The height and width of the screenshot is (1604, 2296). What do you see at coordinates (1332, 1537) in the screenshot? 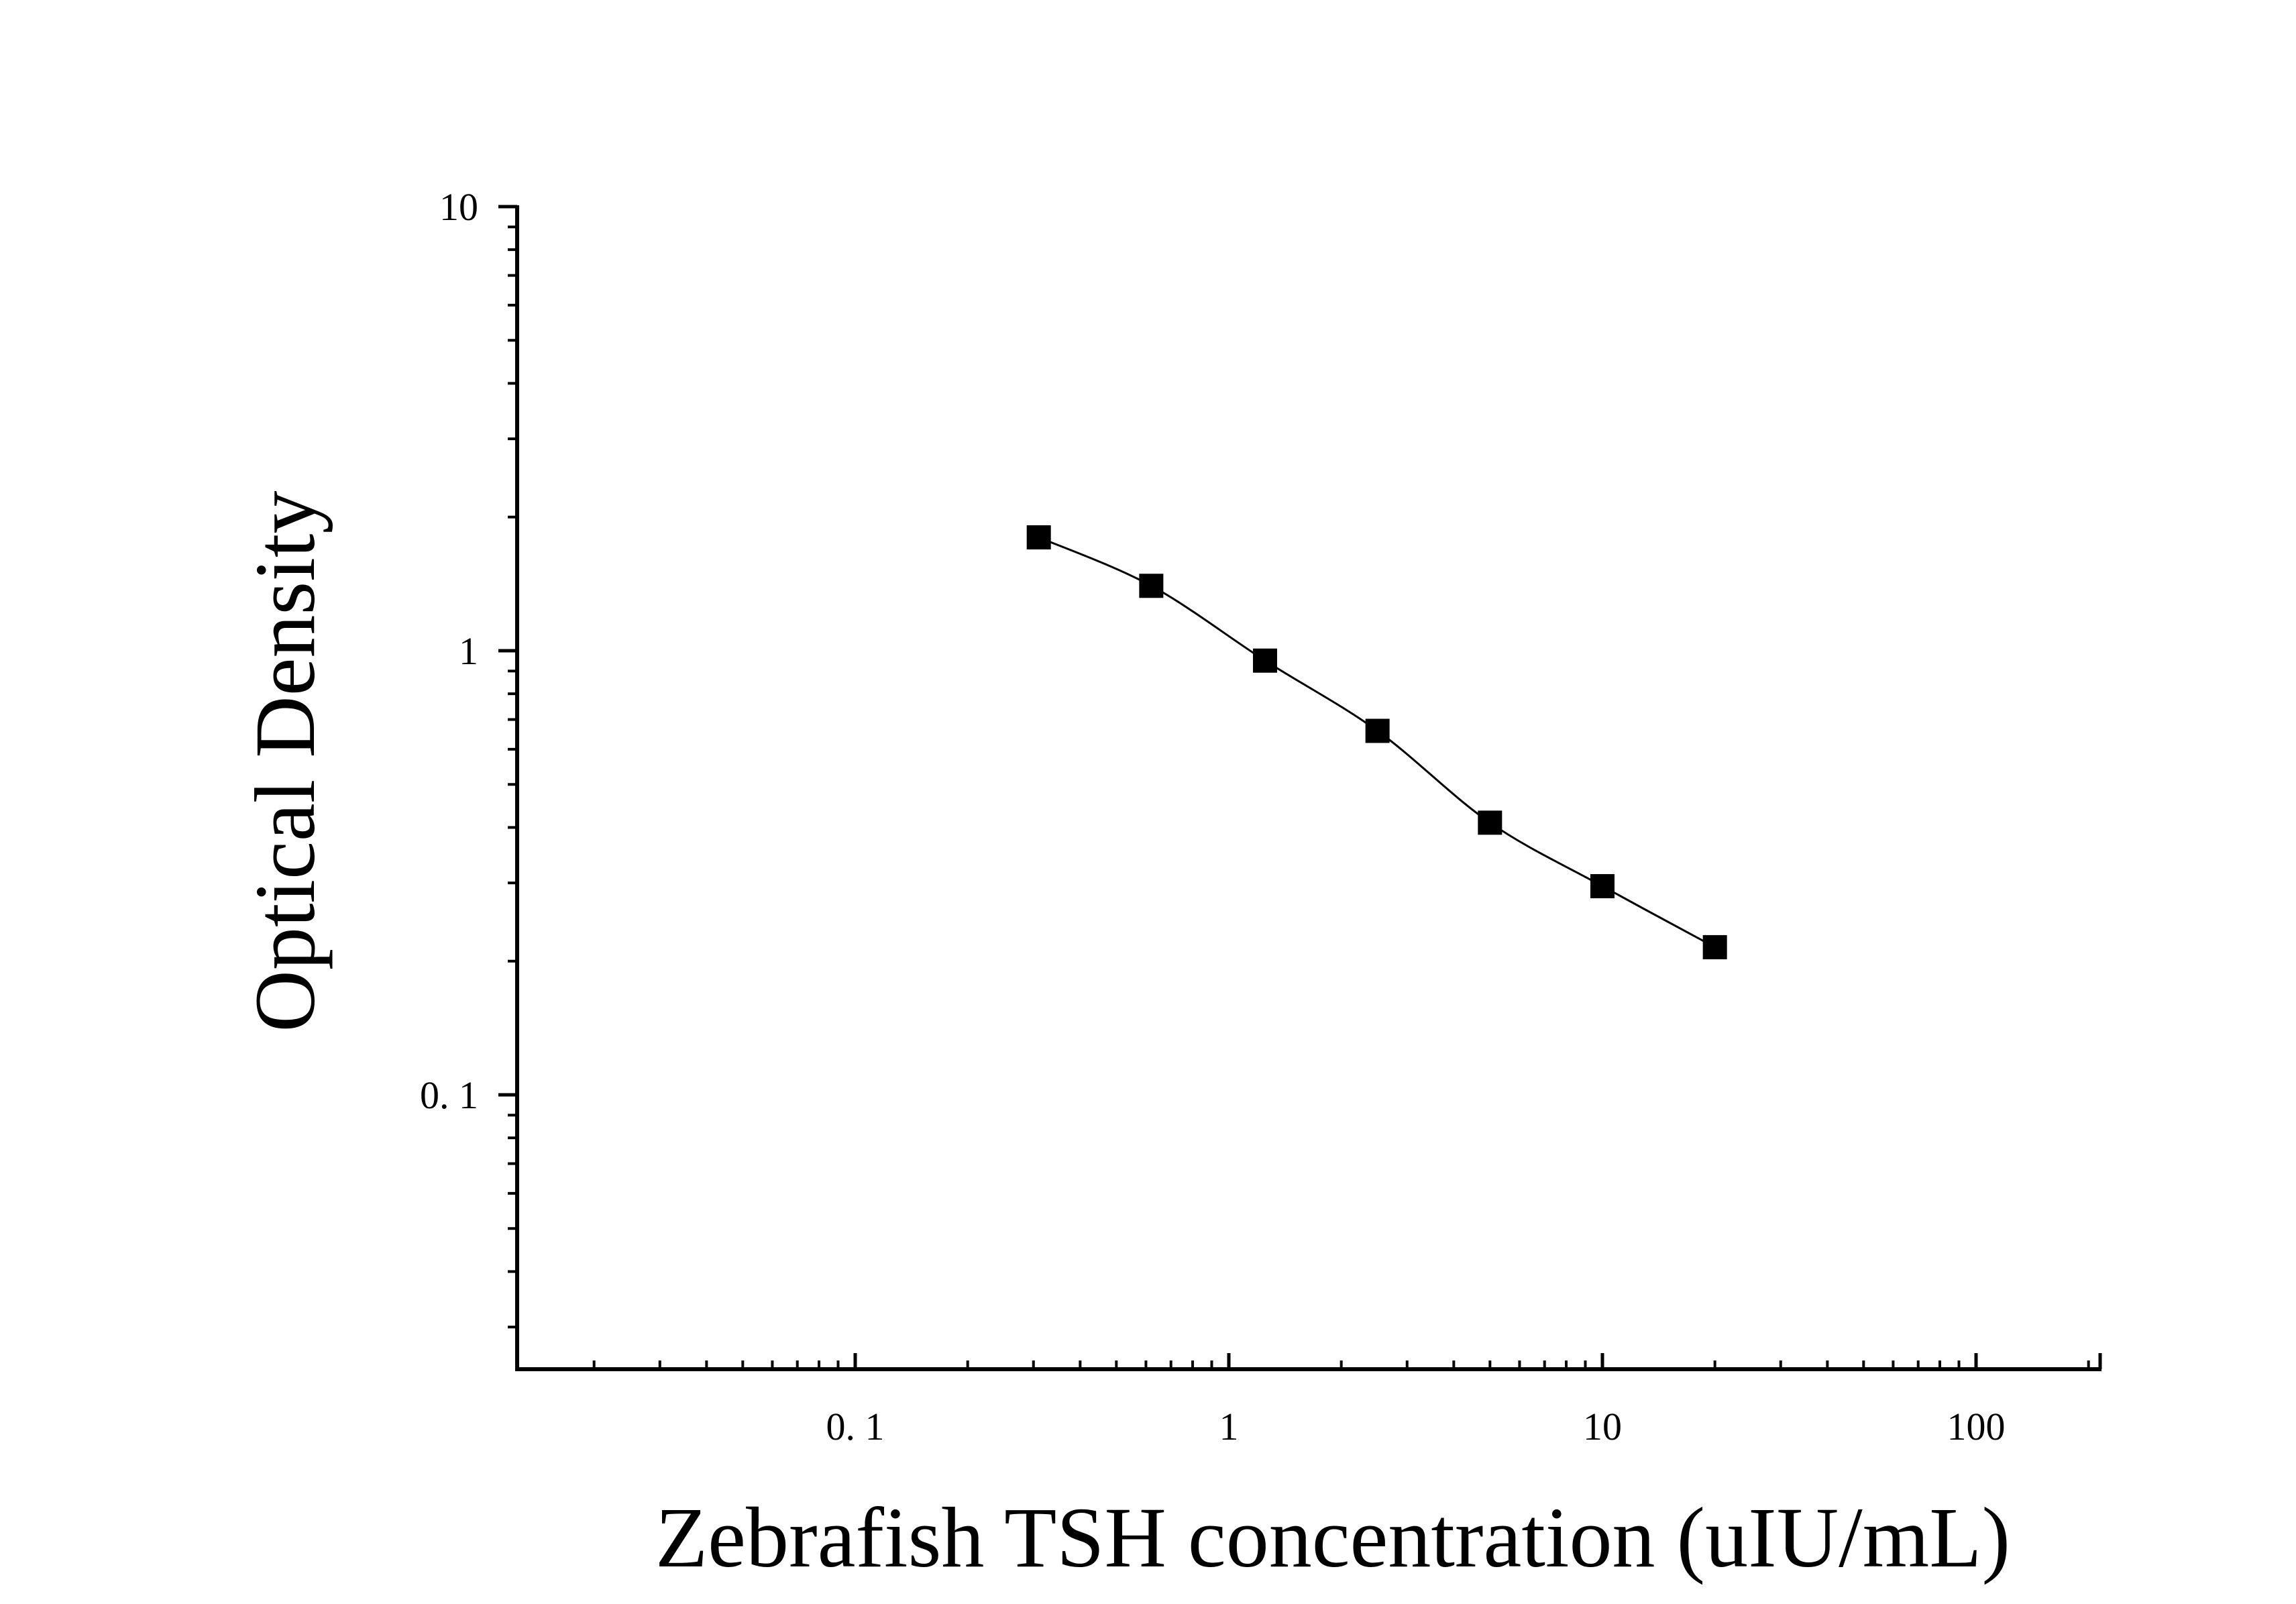
I see `x-axis-title: Zebrafish TSH concentration (uIU/mL)` at bounding box center [1332, 1537].